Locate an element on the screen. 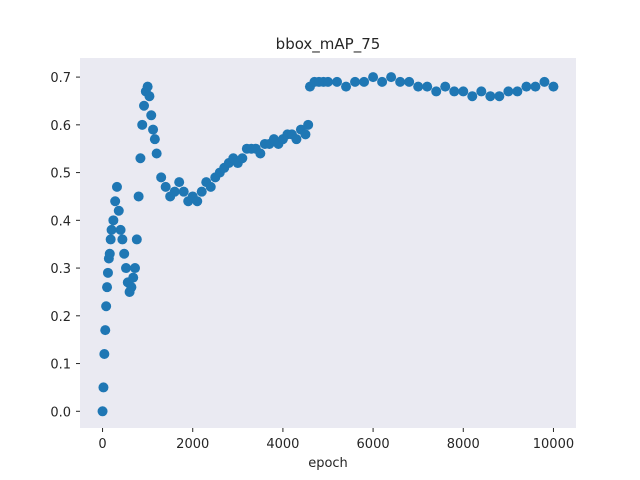 The width and height of the screenshot is (640, 480). y-tick-label: 0.6 is located at coordinates (60, 126).